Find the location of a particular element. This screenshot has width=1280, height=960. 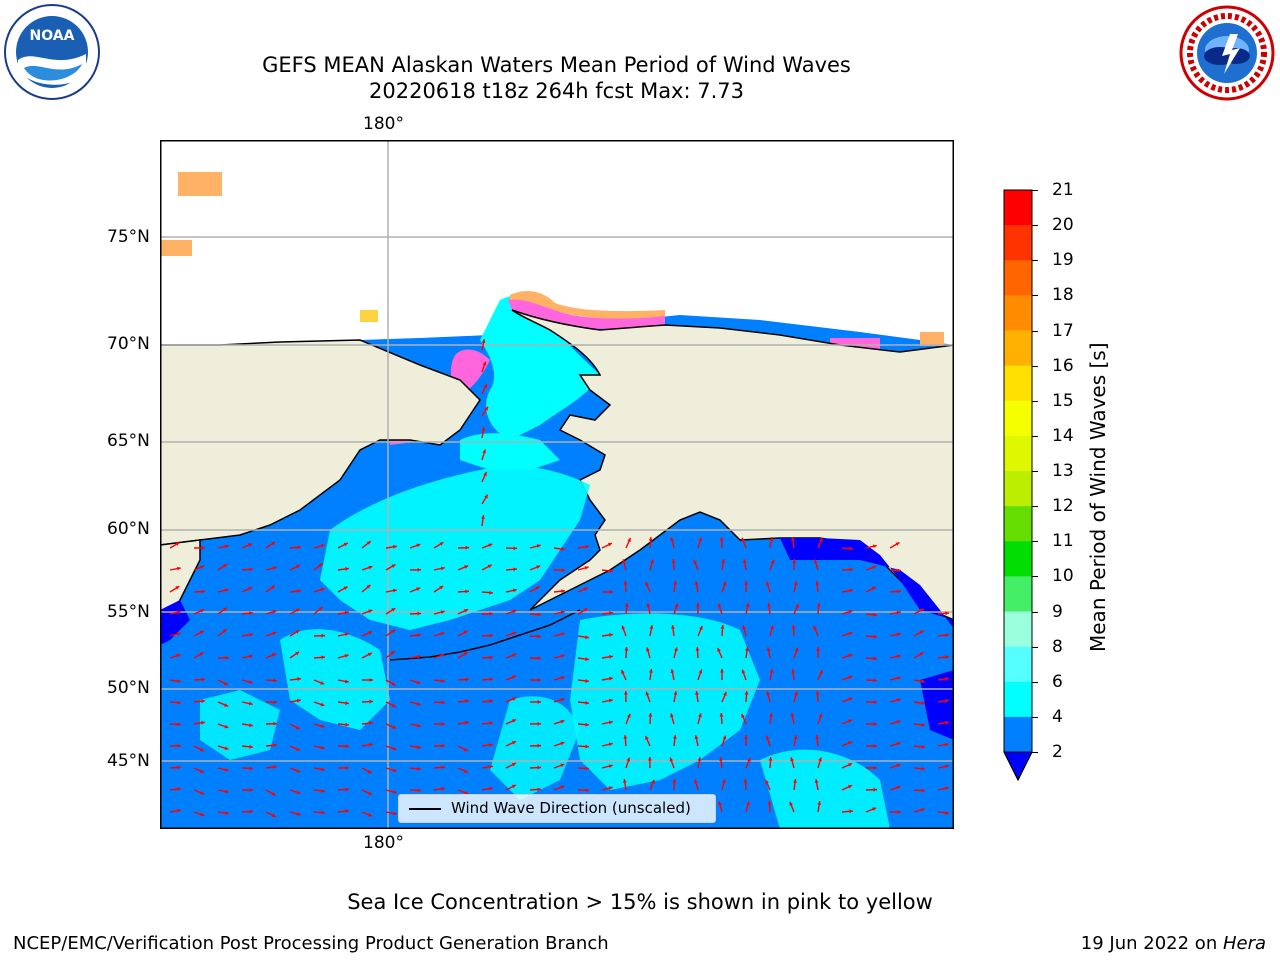

colorbar-tick-label: 19 is located at coordinates (1063, 260).